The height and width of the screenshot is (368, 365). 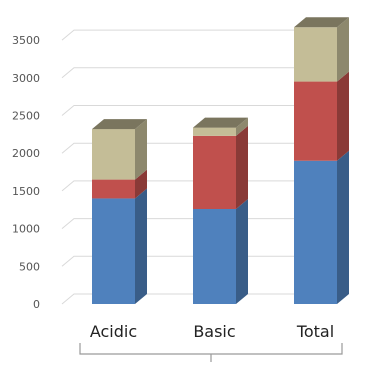 What do you see at coordinates (26, 191) in the screenshot?
I see `y-tick-label: 1500` at bounding box center [26, 191].